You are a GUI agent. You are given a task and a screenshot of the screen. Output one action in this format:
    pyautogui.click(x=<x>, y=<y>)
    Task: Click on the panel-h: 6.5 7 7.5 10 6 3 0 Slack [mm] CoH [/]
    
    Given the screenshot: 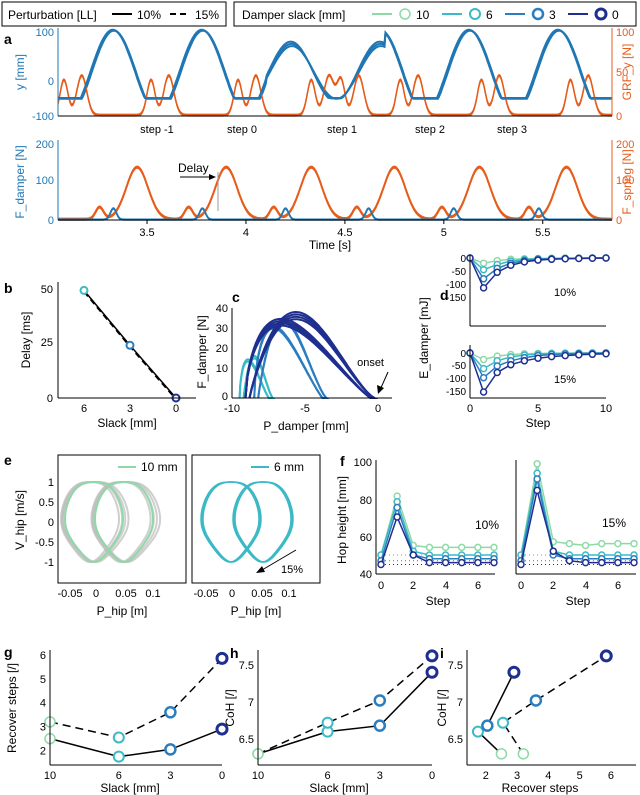 What is the action you would take?
    pyautogui.click(x=331, y=722)
    